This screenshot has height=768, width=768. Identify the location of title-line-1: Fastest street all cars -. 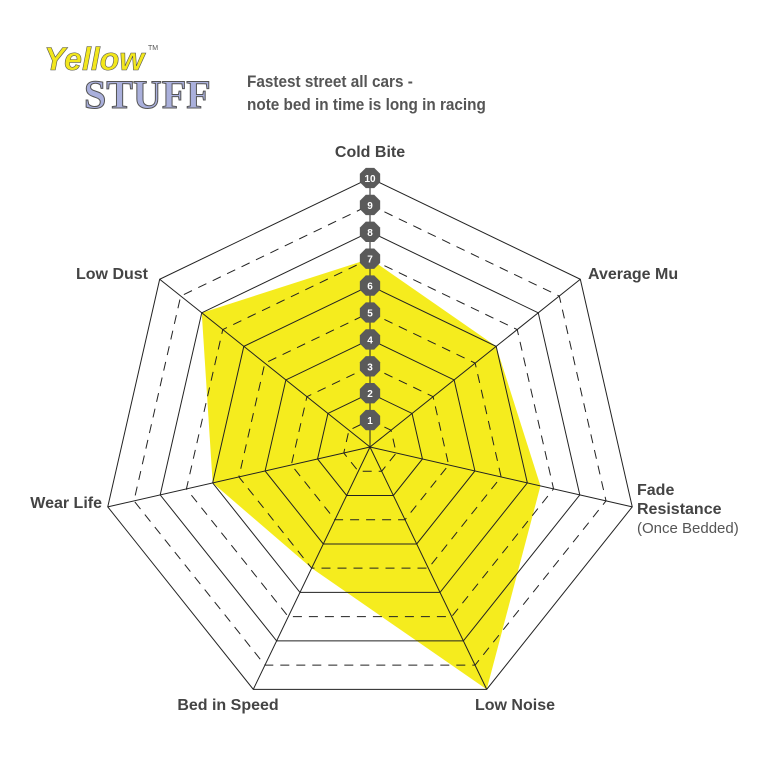
(330, 81).